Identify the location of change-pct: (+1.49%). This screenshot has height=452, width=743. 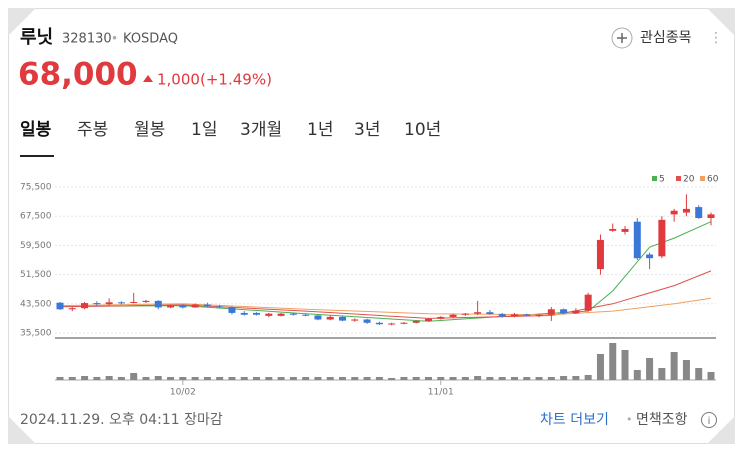
(236, 80).